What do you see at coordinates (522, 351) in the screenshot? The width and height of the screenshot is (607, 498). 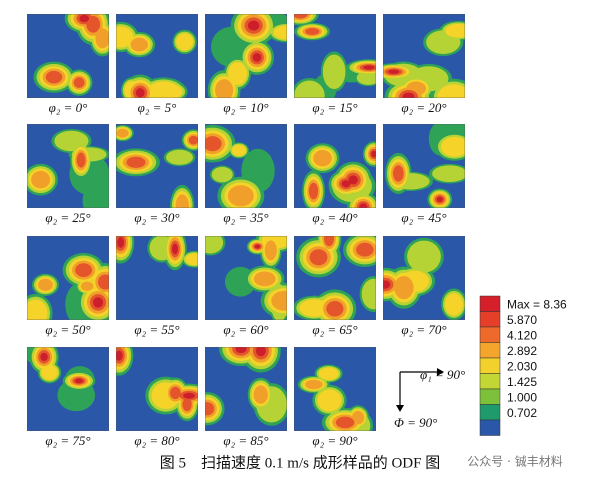 I see `legend-label: 2.892` at bounding box center [522, 351].